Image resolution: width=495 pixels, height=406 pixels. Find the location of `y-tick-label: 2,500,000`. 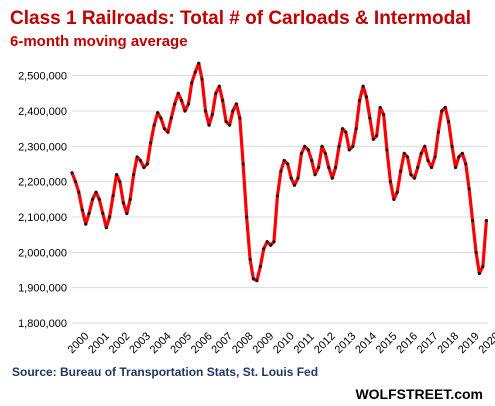

y-tick-label: 2,500,000 is located at coordinates (42, 77).